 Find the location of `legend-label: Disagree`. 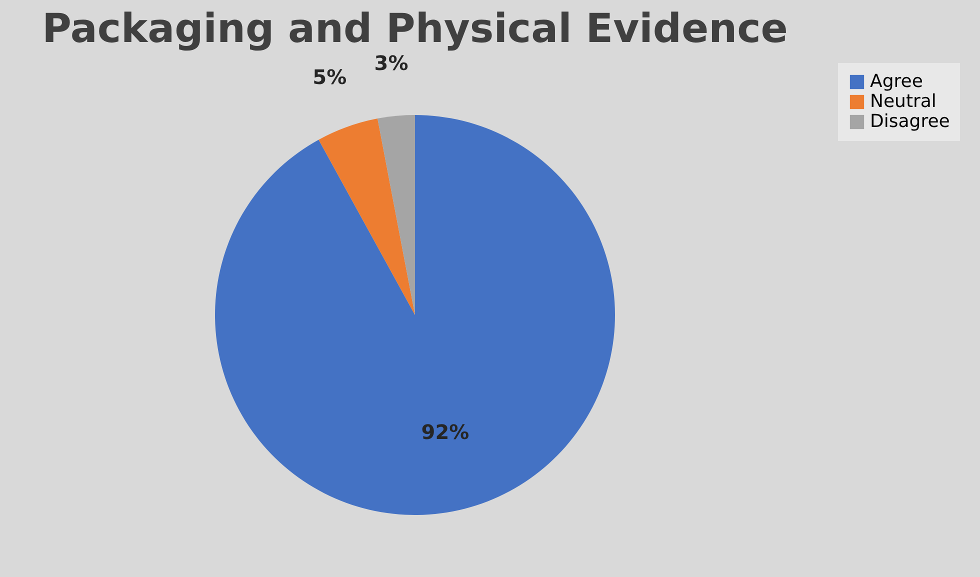

legend-label: Disagree is located at coordinates (910, 121).